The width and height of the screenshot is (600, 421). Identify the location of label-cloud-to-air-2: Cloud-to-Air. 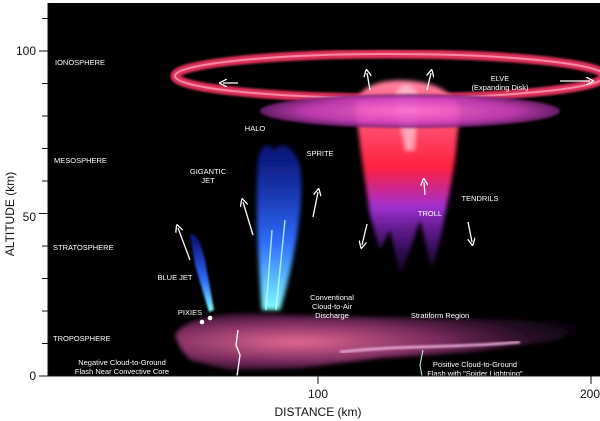
(332, 306).